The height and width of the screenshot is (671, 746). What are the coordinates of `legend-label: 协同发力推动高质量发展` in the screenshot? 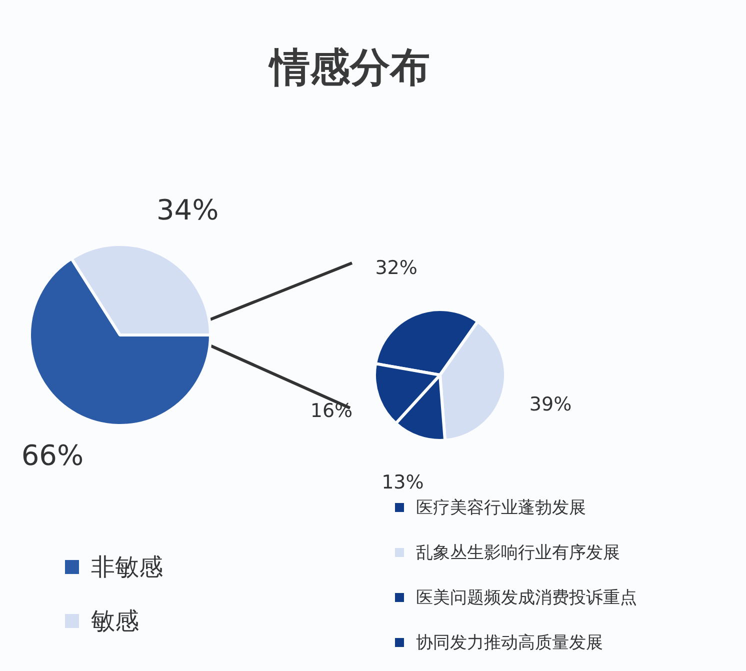 It's located at (509, 643).